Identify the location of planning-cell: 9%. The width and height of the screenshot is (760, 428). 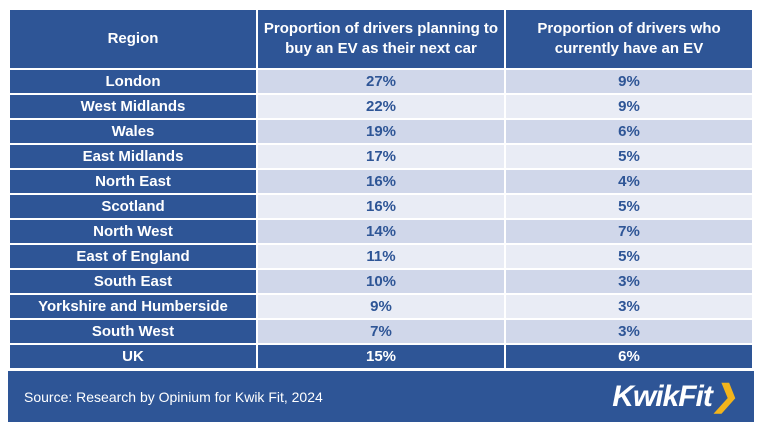
(381, 306).